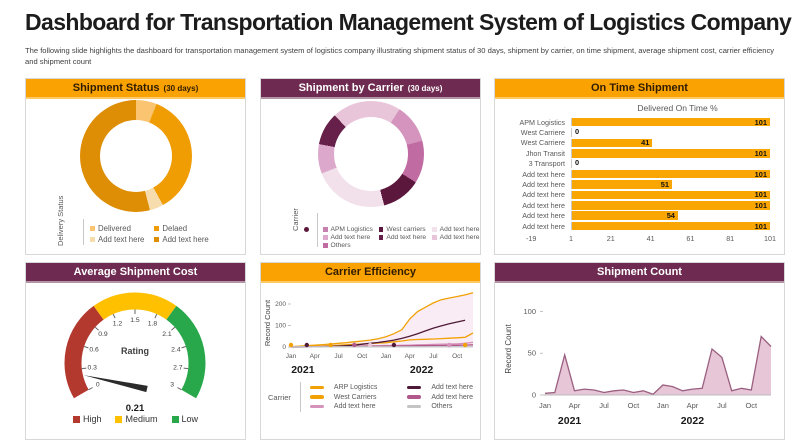 The image size is (801, 444). I want to click on bar-value-label: 0, so click(577, 132).